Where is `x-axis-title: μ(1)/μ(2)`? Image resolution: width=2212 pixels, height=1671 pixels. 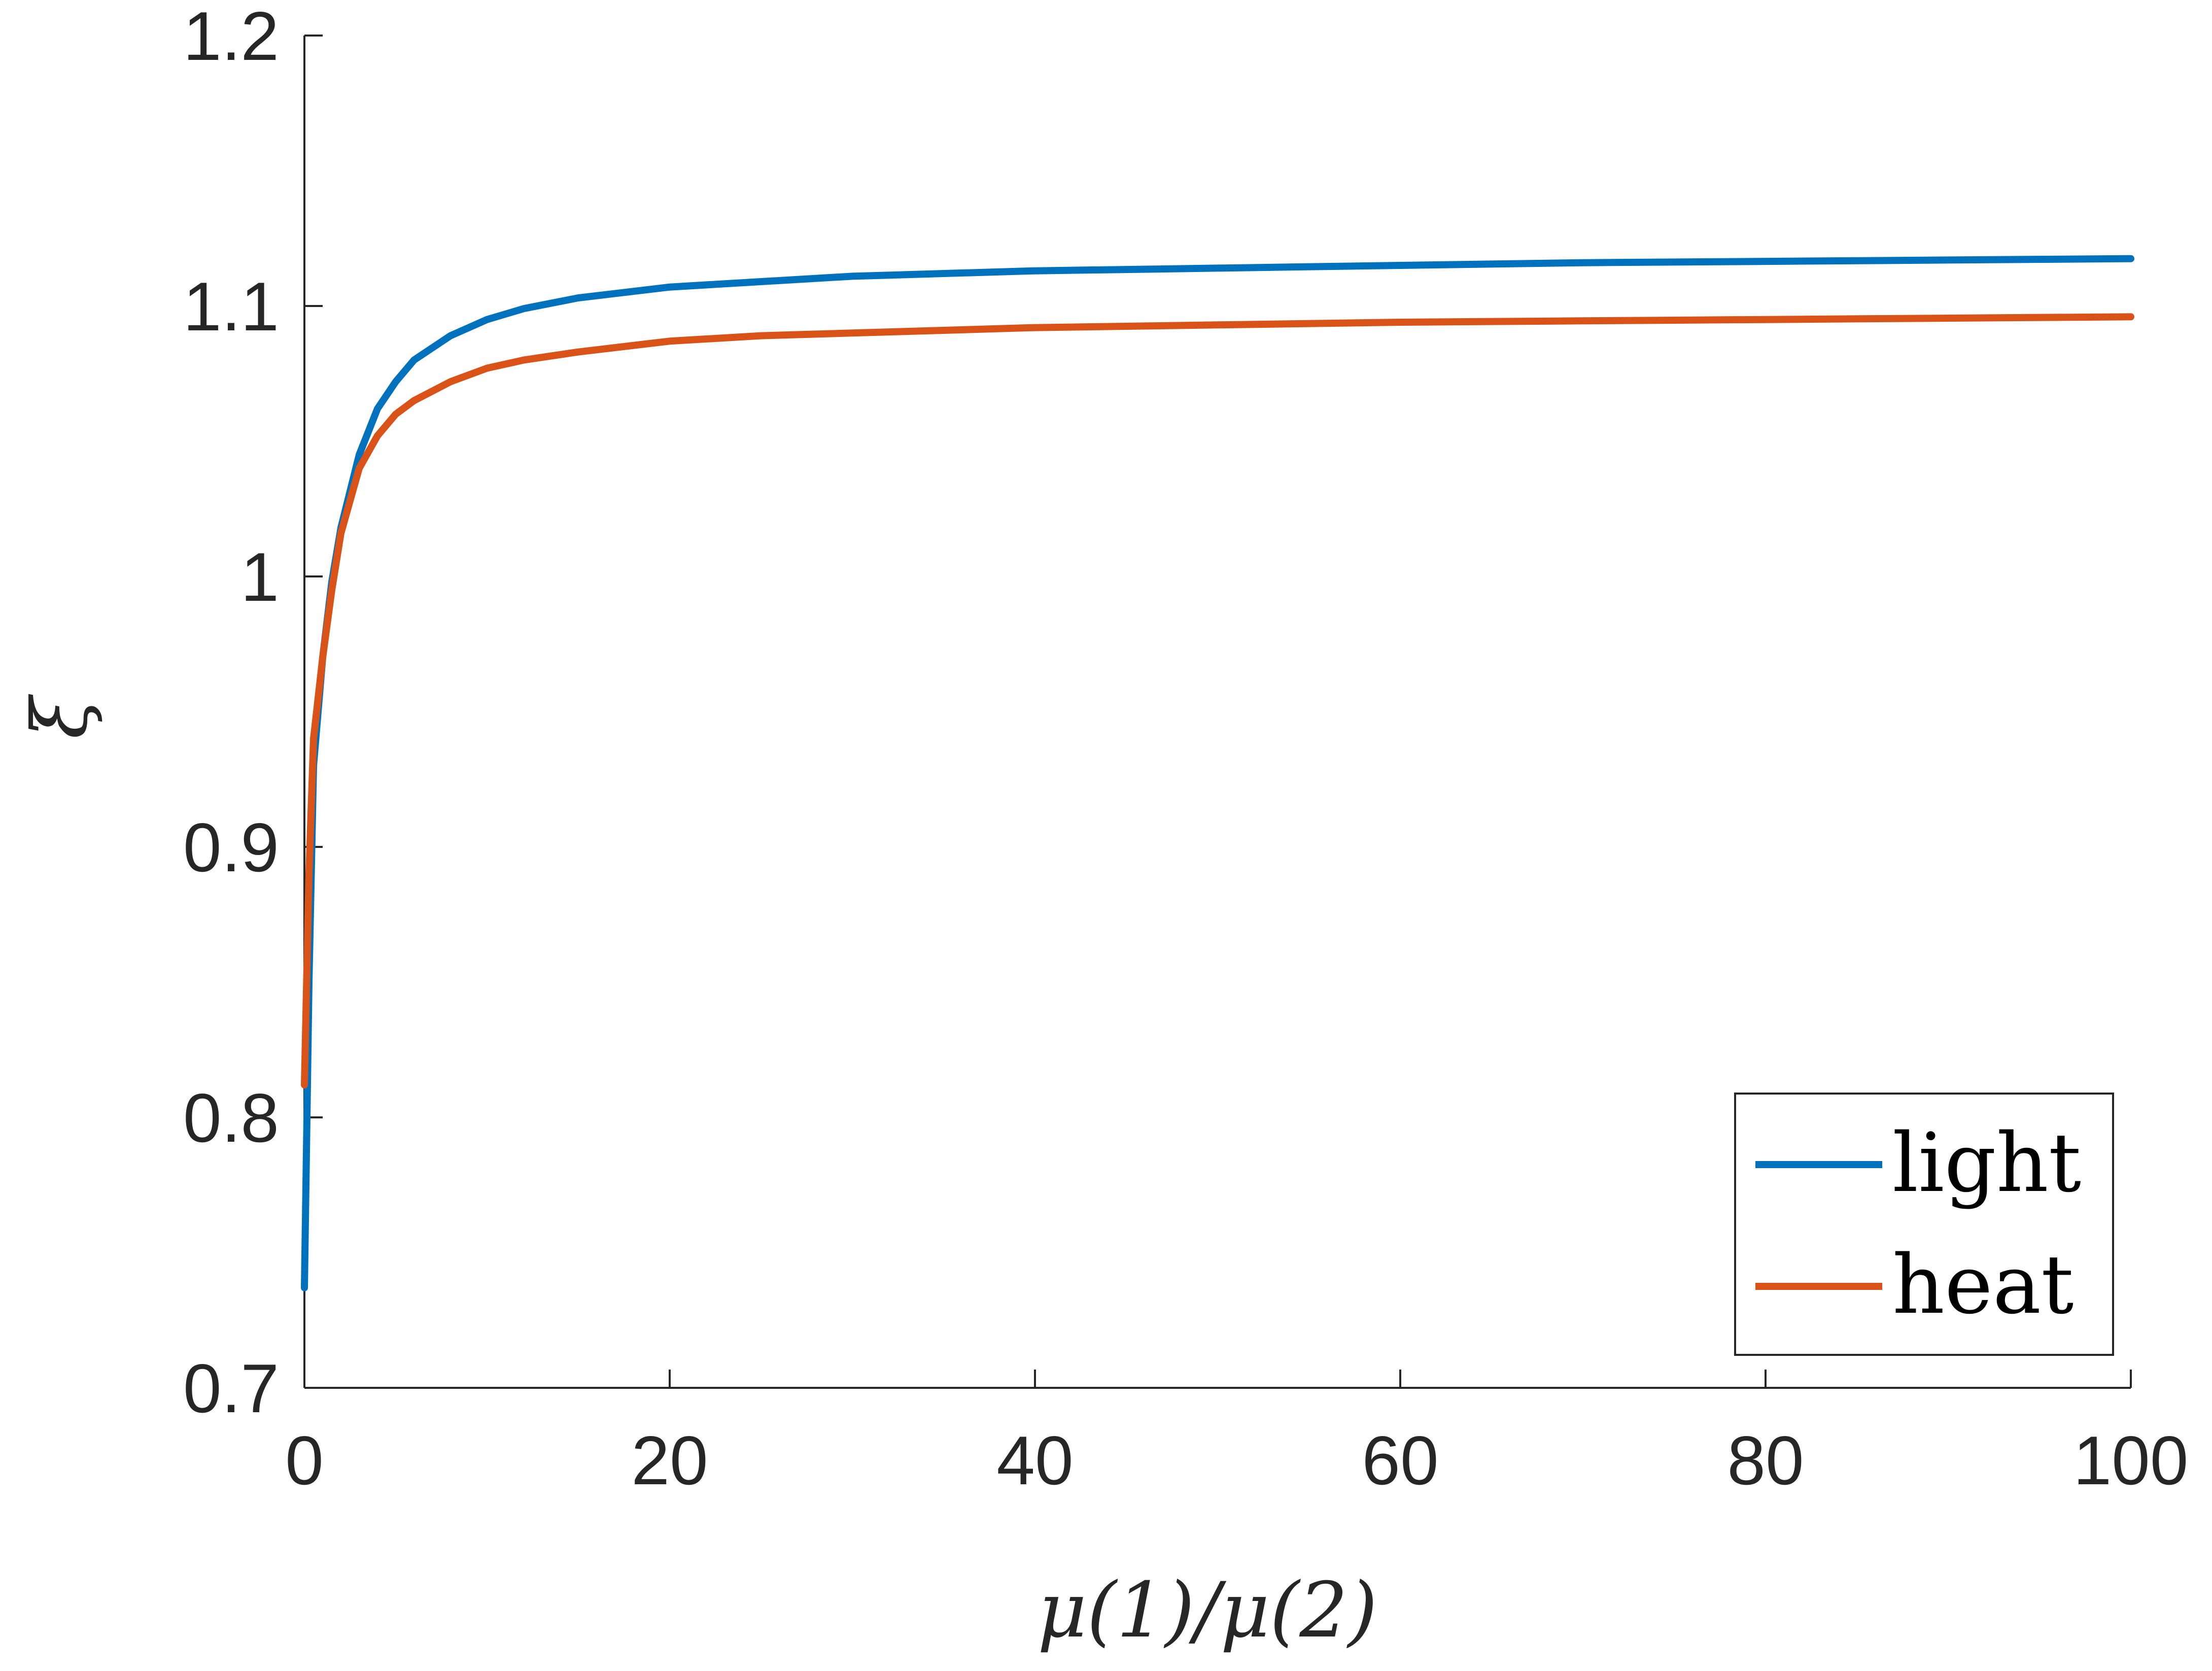 x-axis-title: μ(1)/μ(2) is located at coordinates (1207, 1610).